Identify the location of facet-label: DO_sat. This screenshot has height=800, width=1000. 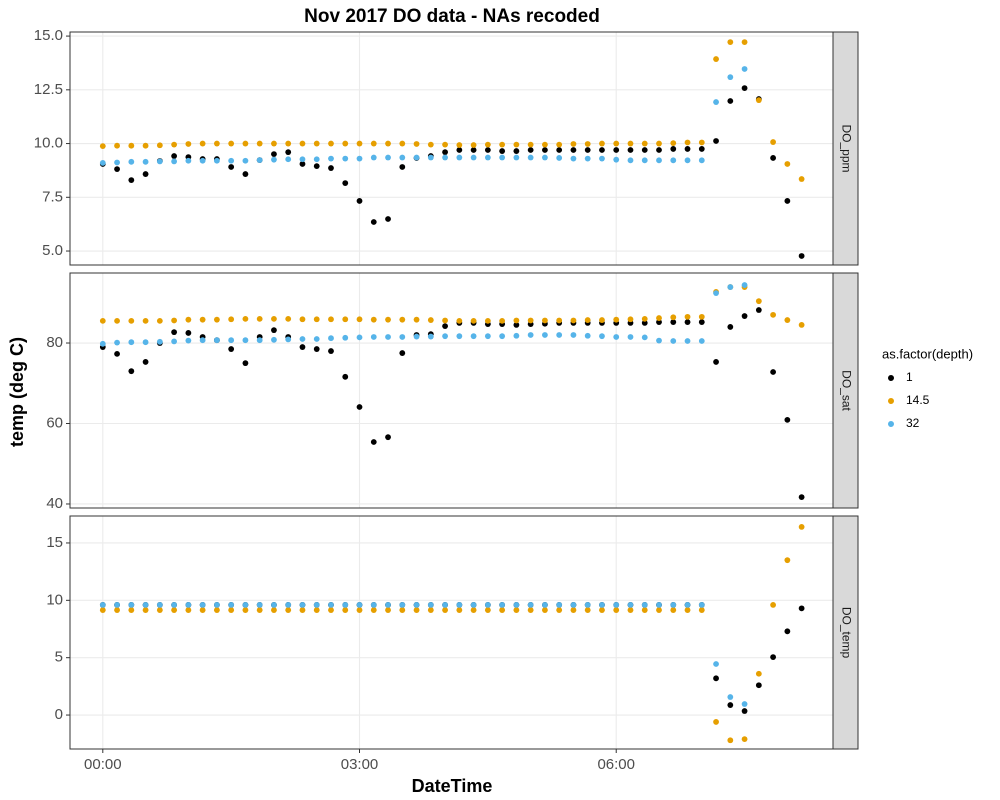
(846, 390).